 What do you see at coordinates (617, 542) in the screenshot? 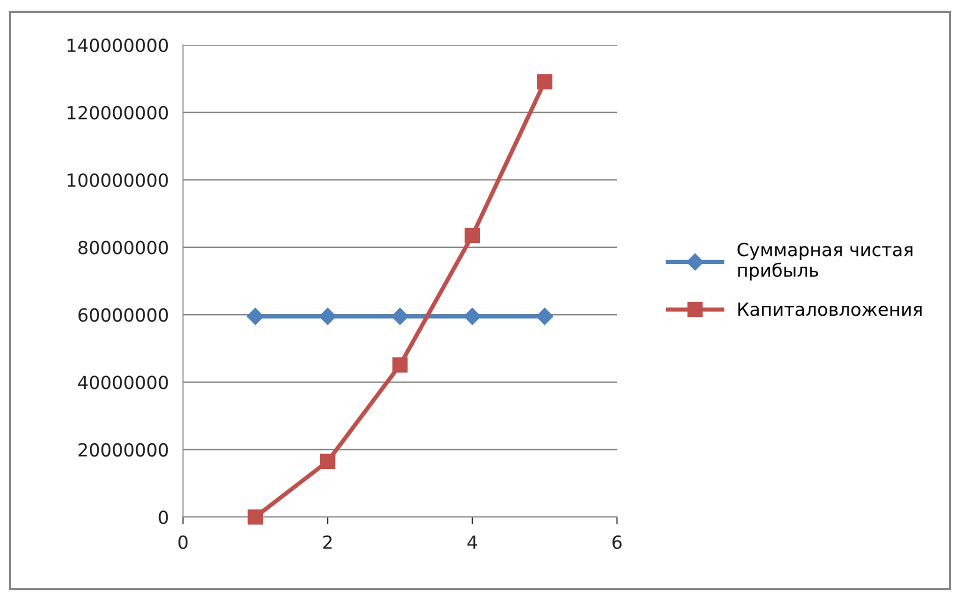
I see `x-tick-label: 6` at bounding box center [617, 542].